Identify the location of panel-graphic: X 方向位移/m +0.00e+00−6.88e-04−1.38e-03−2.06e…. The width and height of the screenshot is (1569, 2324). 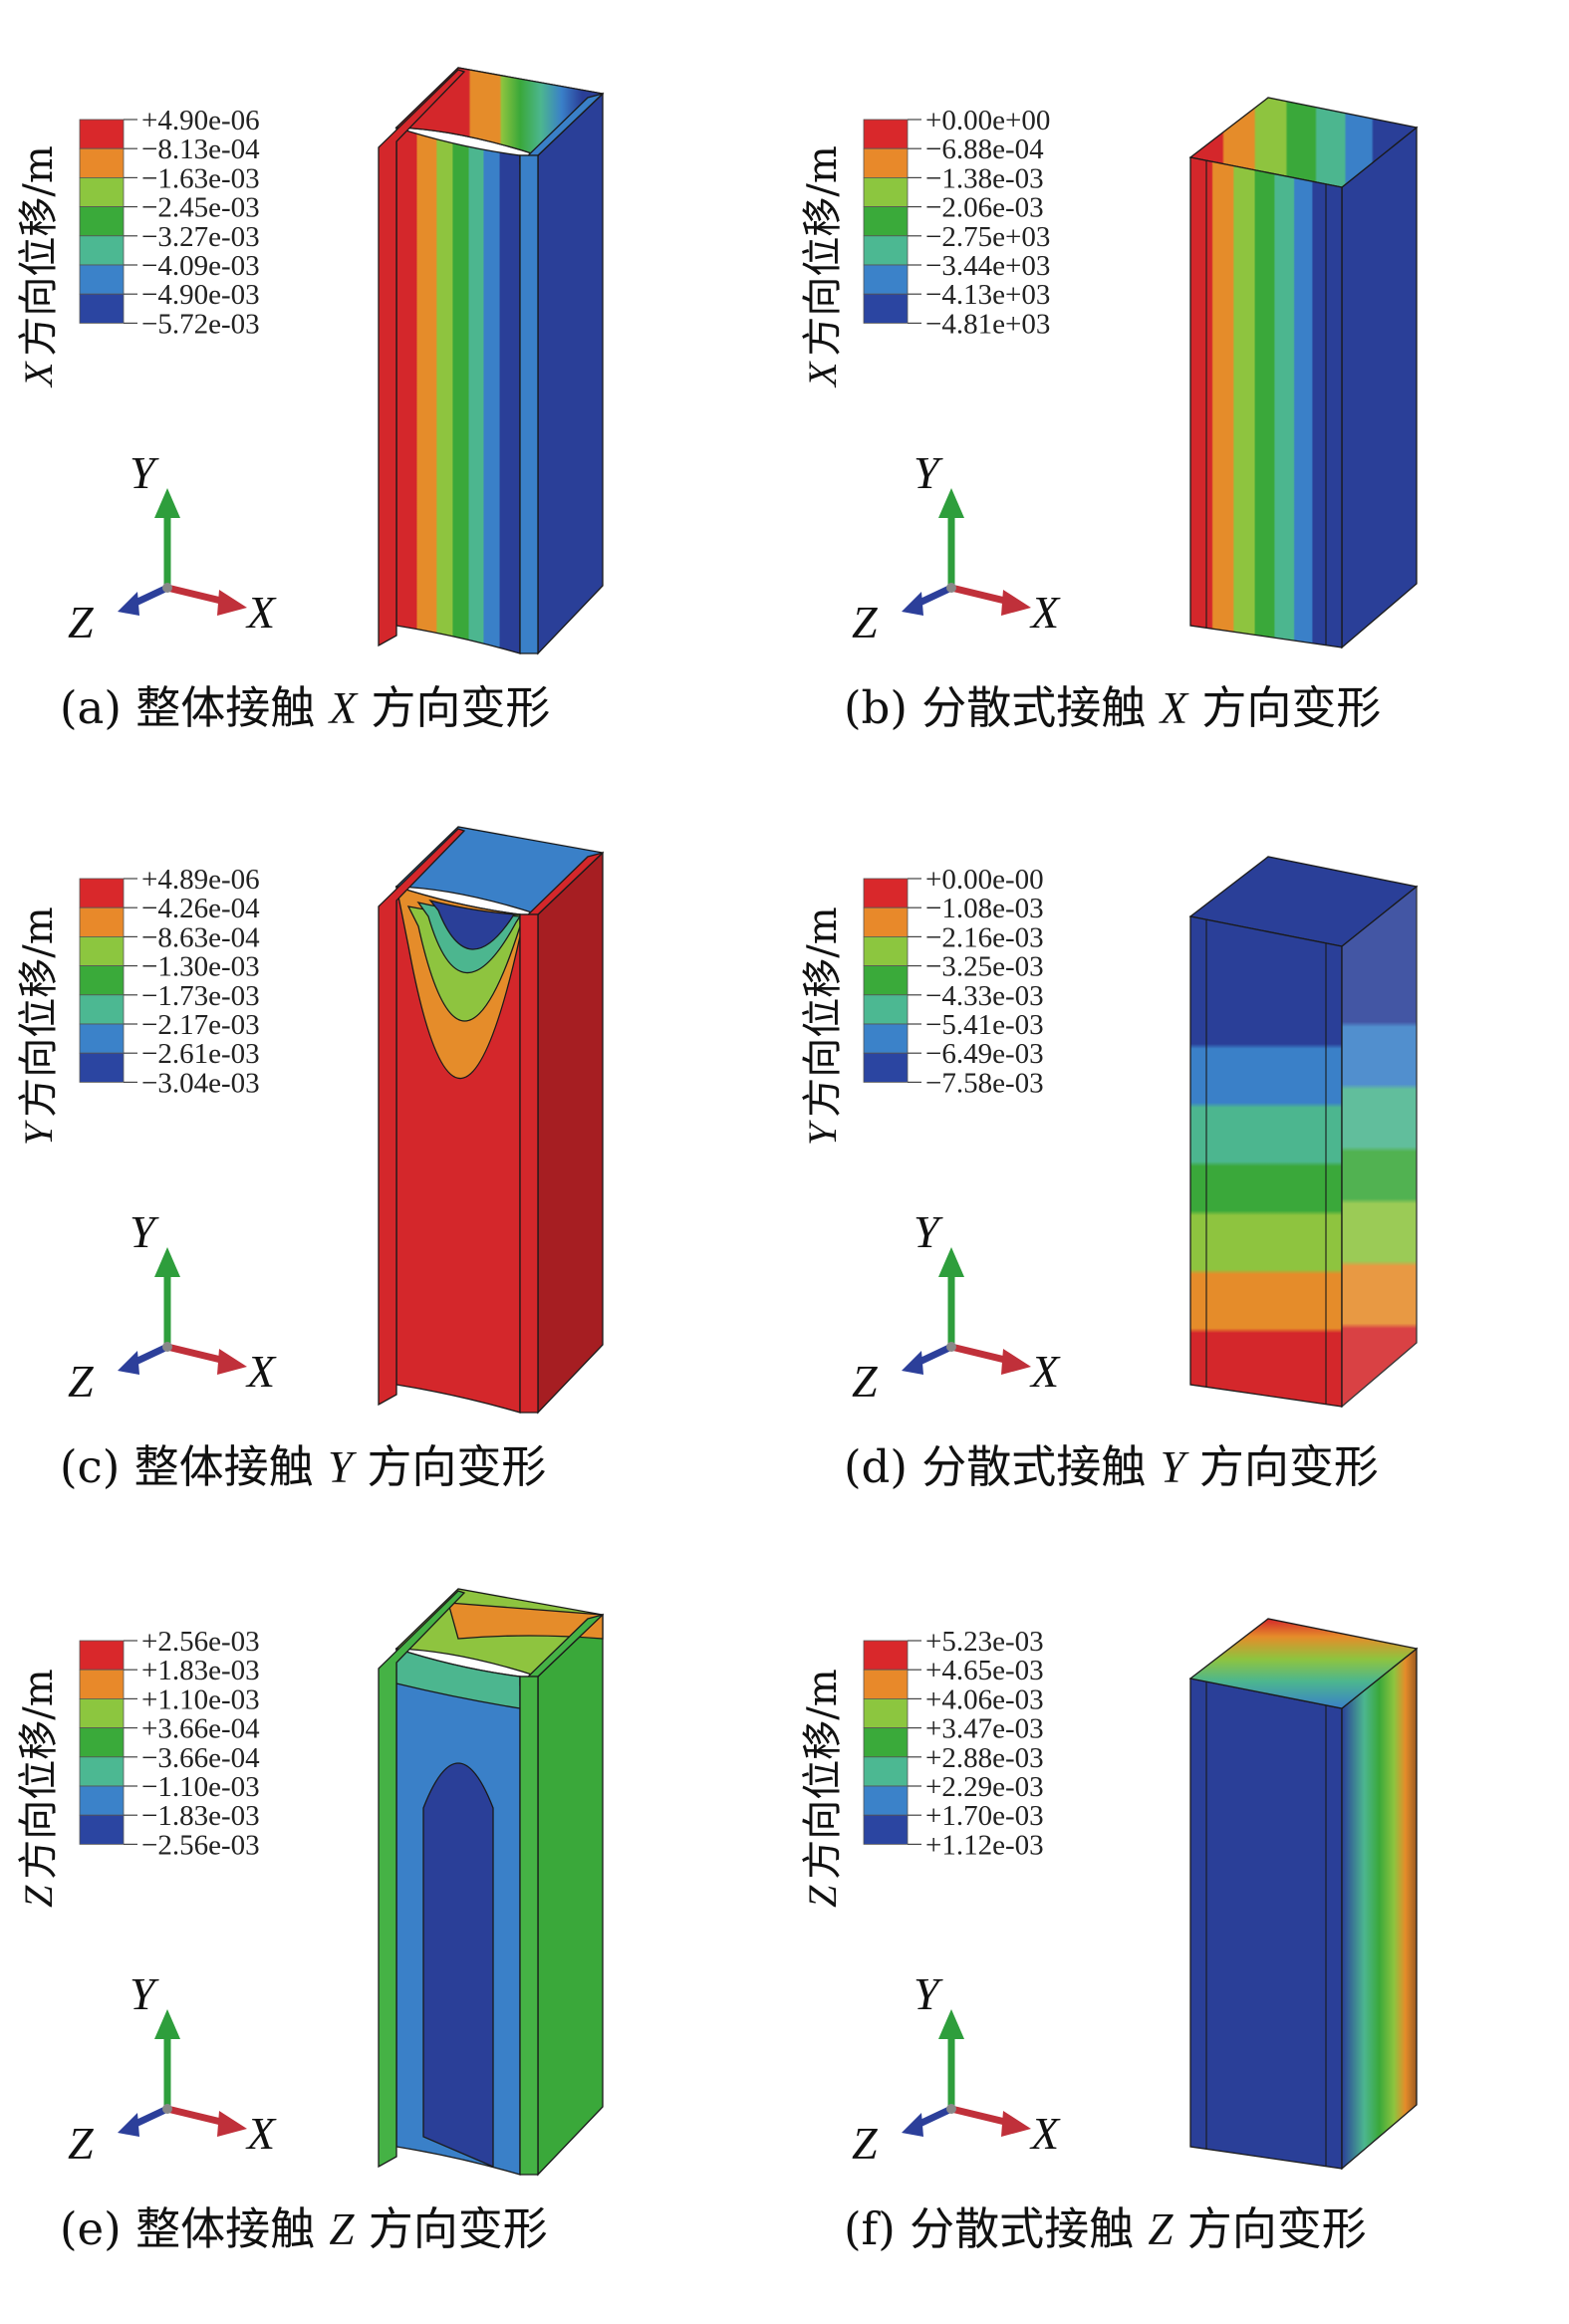
(1109, 373).